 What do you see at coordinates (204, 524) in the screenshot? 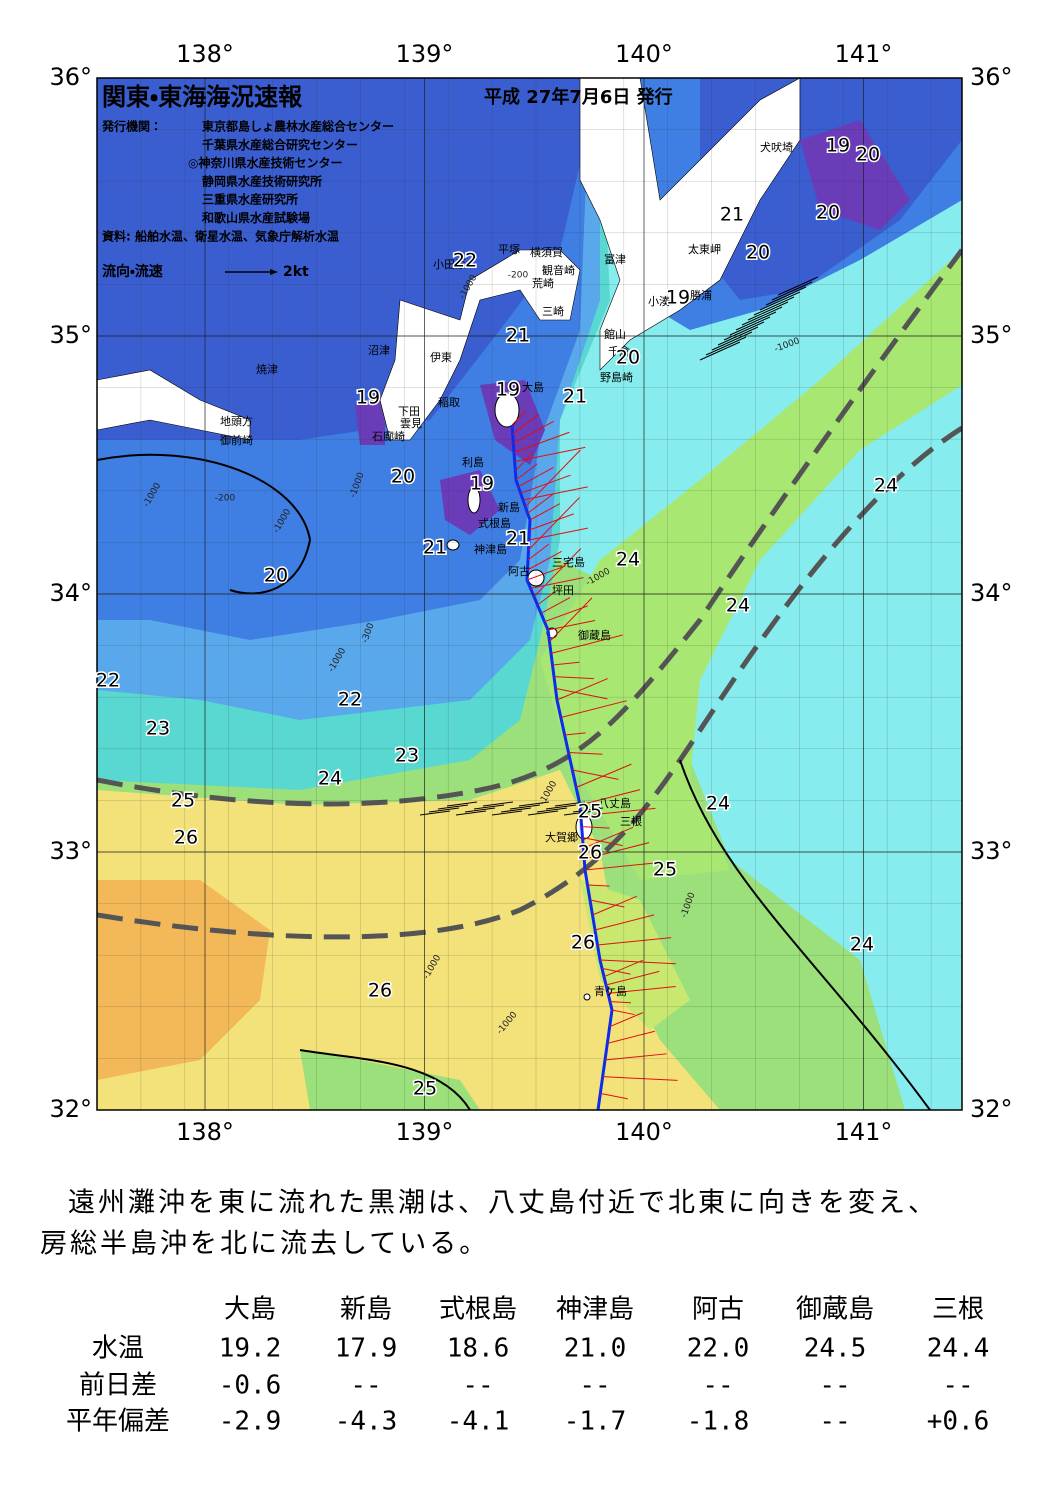
I see `contour` at bounding box center [204, 524].